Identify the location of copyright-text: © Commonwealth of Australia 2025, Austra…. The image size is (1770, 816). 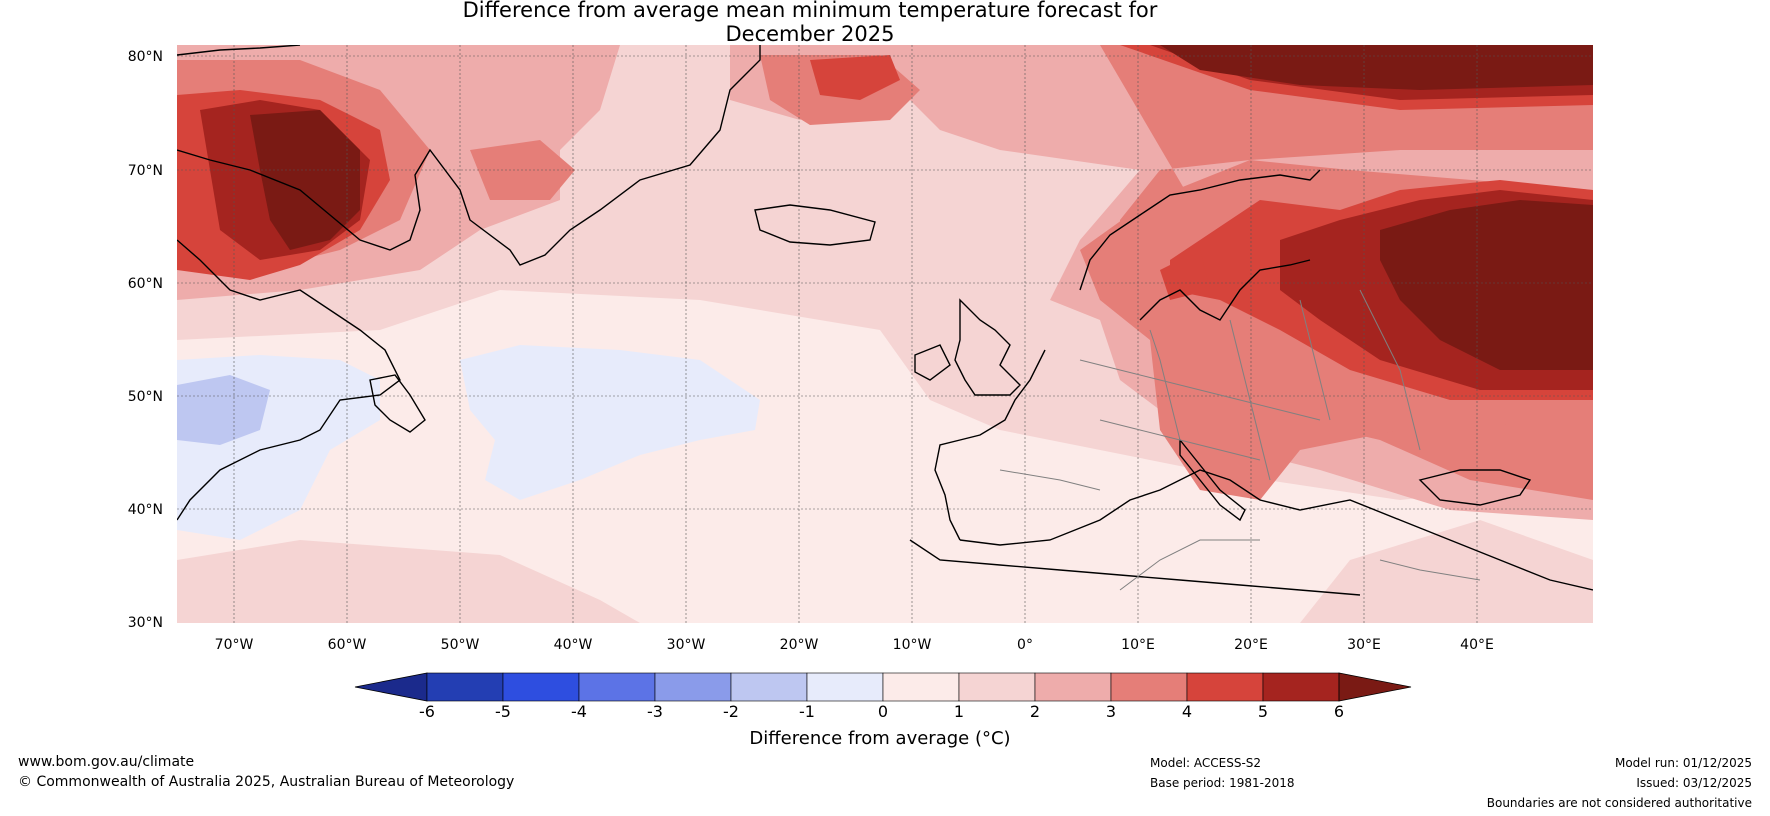
(266, 782).